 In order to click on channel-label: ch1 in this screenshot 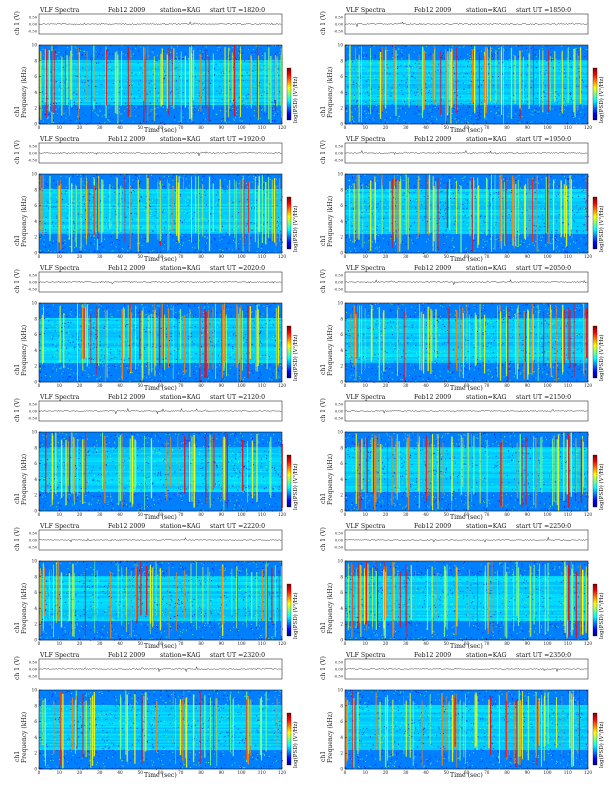, I will do `click(323, 369)`.